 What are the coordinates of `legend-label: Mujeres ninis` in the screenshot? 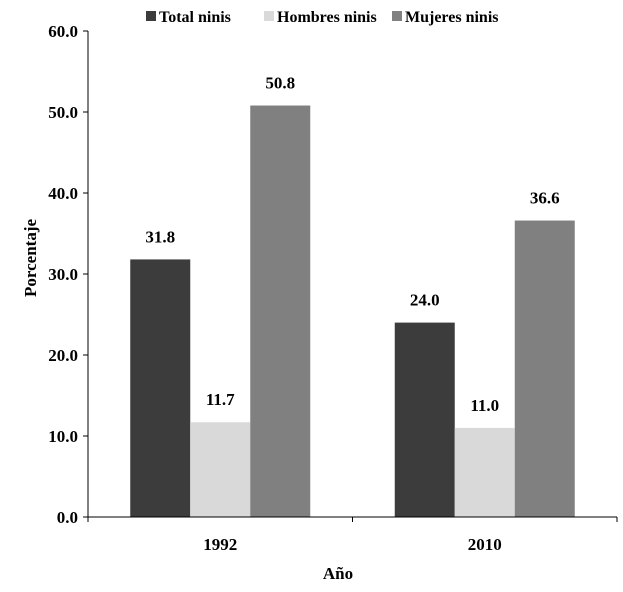 It's located at (451, 17).